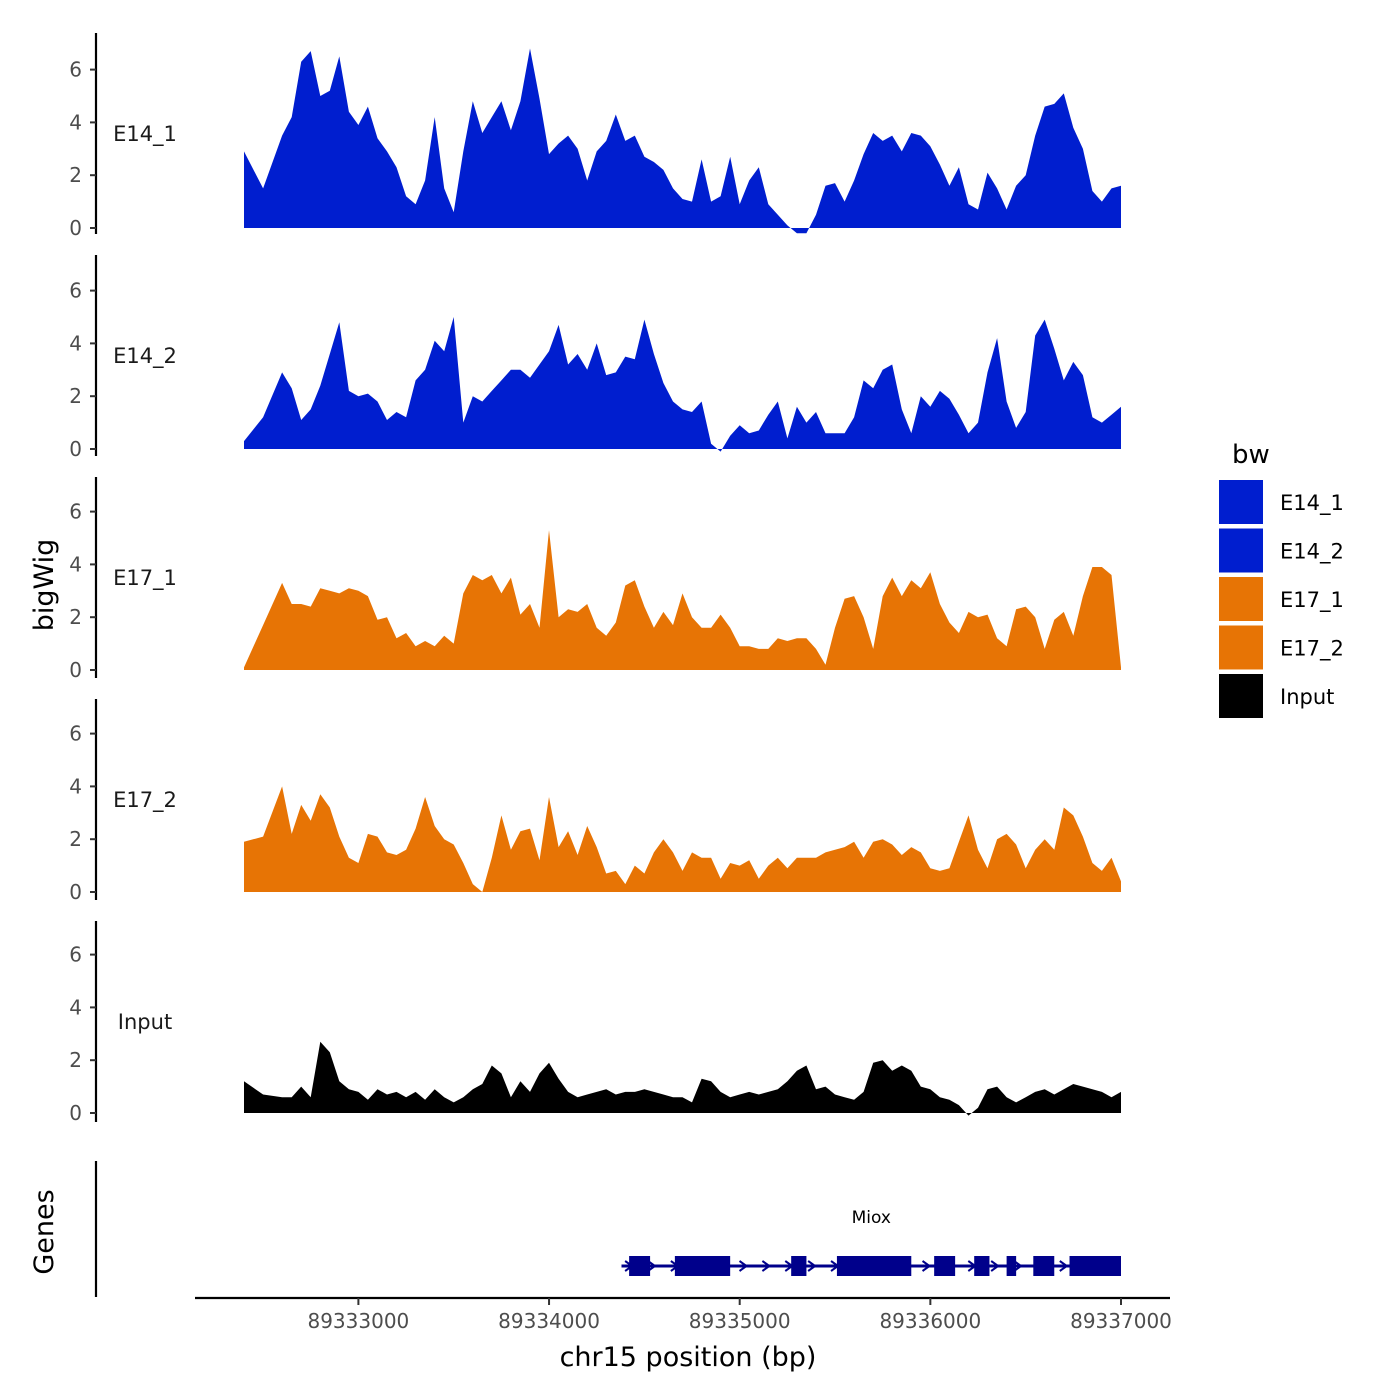 The image size is (1400, 1400). I want to click on track-e17-1: 0 2 4 6 E17_1, so click(595, 579).